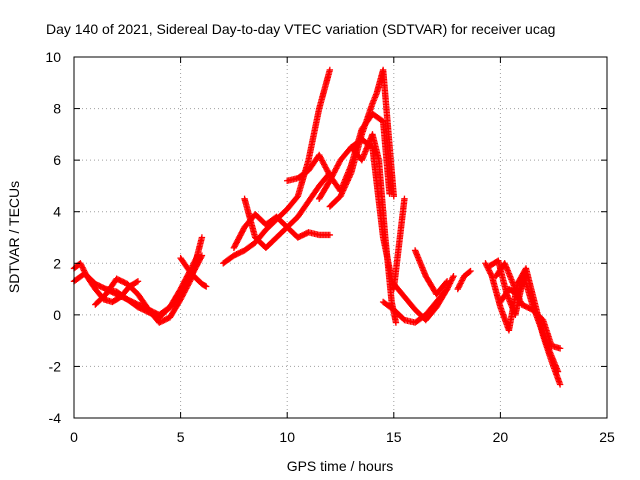 The width and height of the screenshot is (640, 480). I want to click on y-tick-label: 0, so click(57, 315).